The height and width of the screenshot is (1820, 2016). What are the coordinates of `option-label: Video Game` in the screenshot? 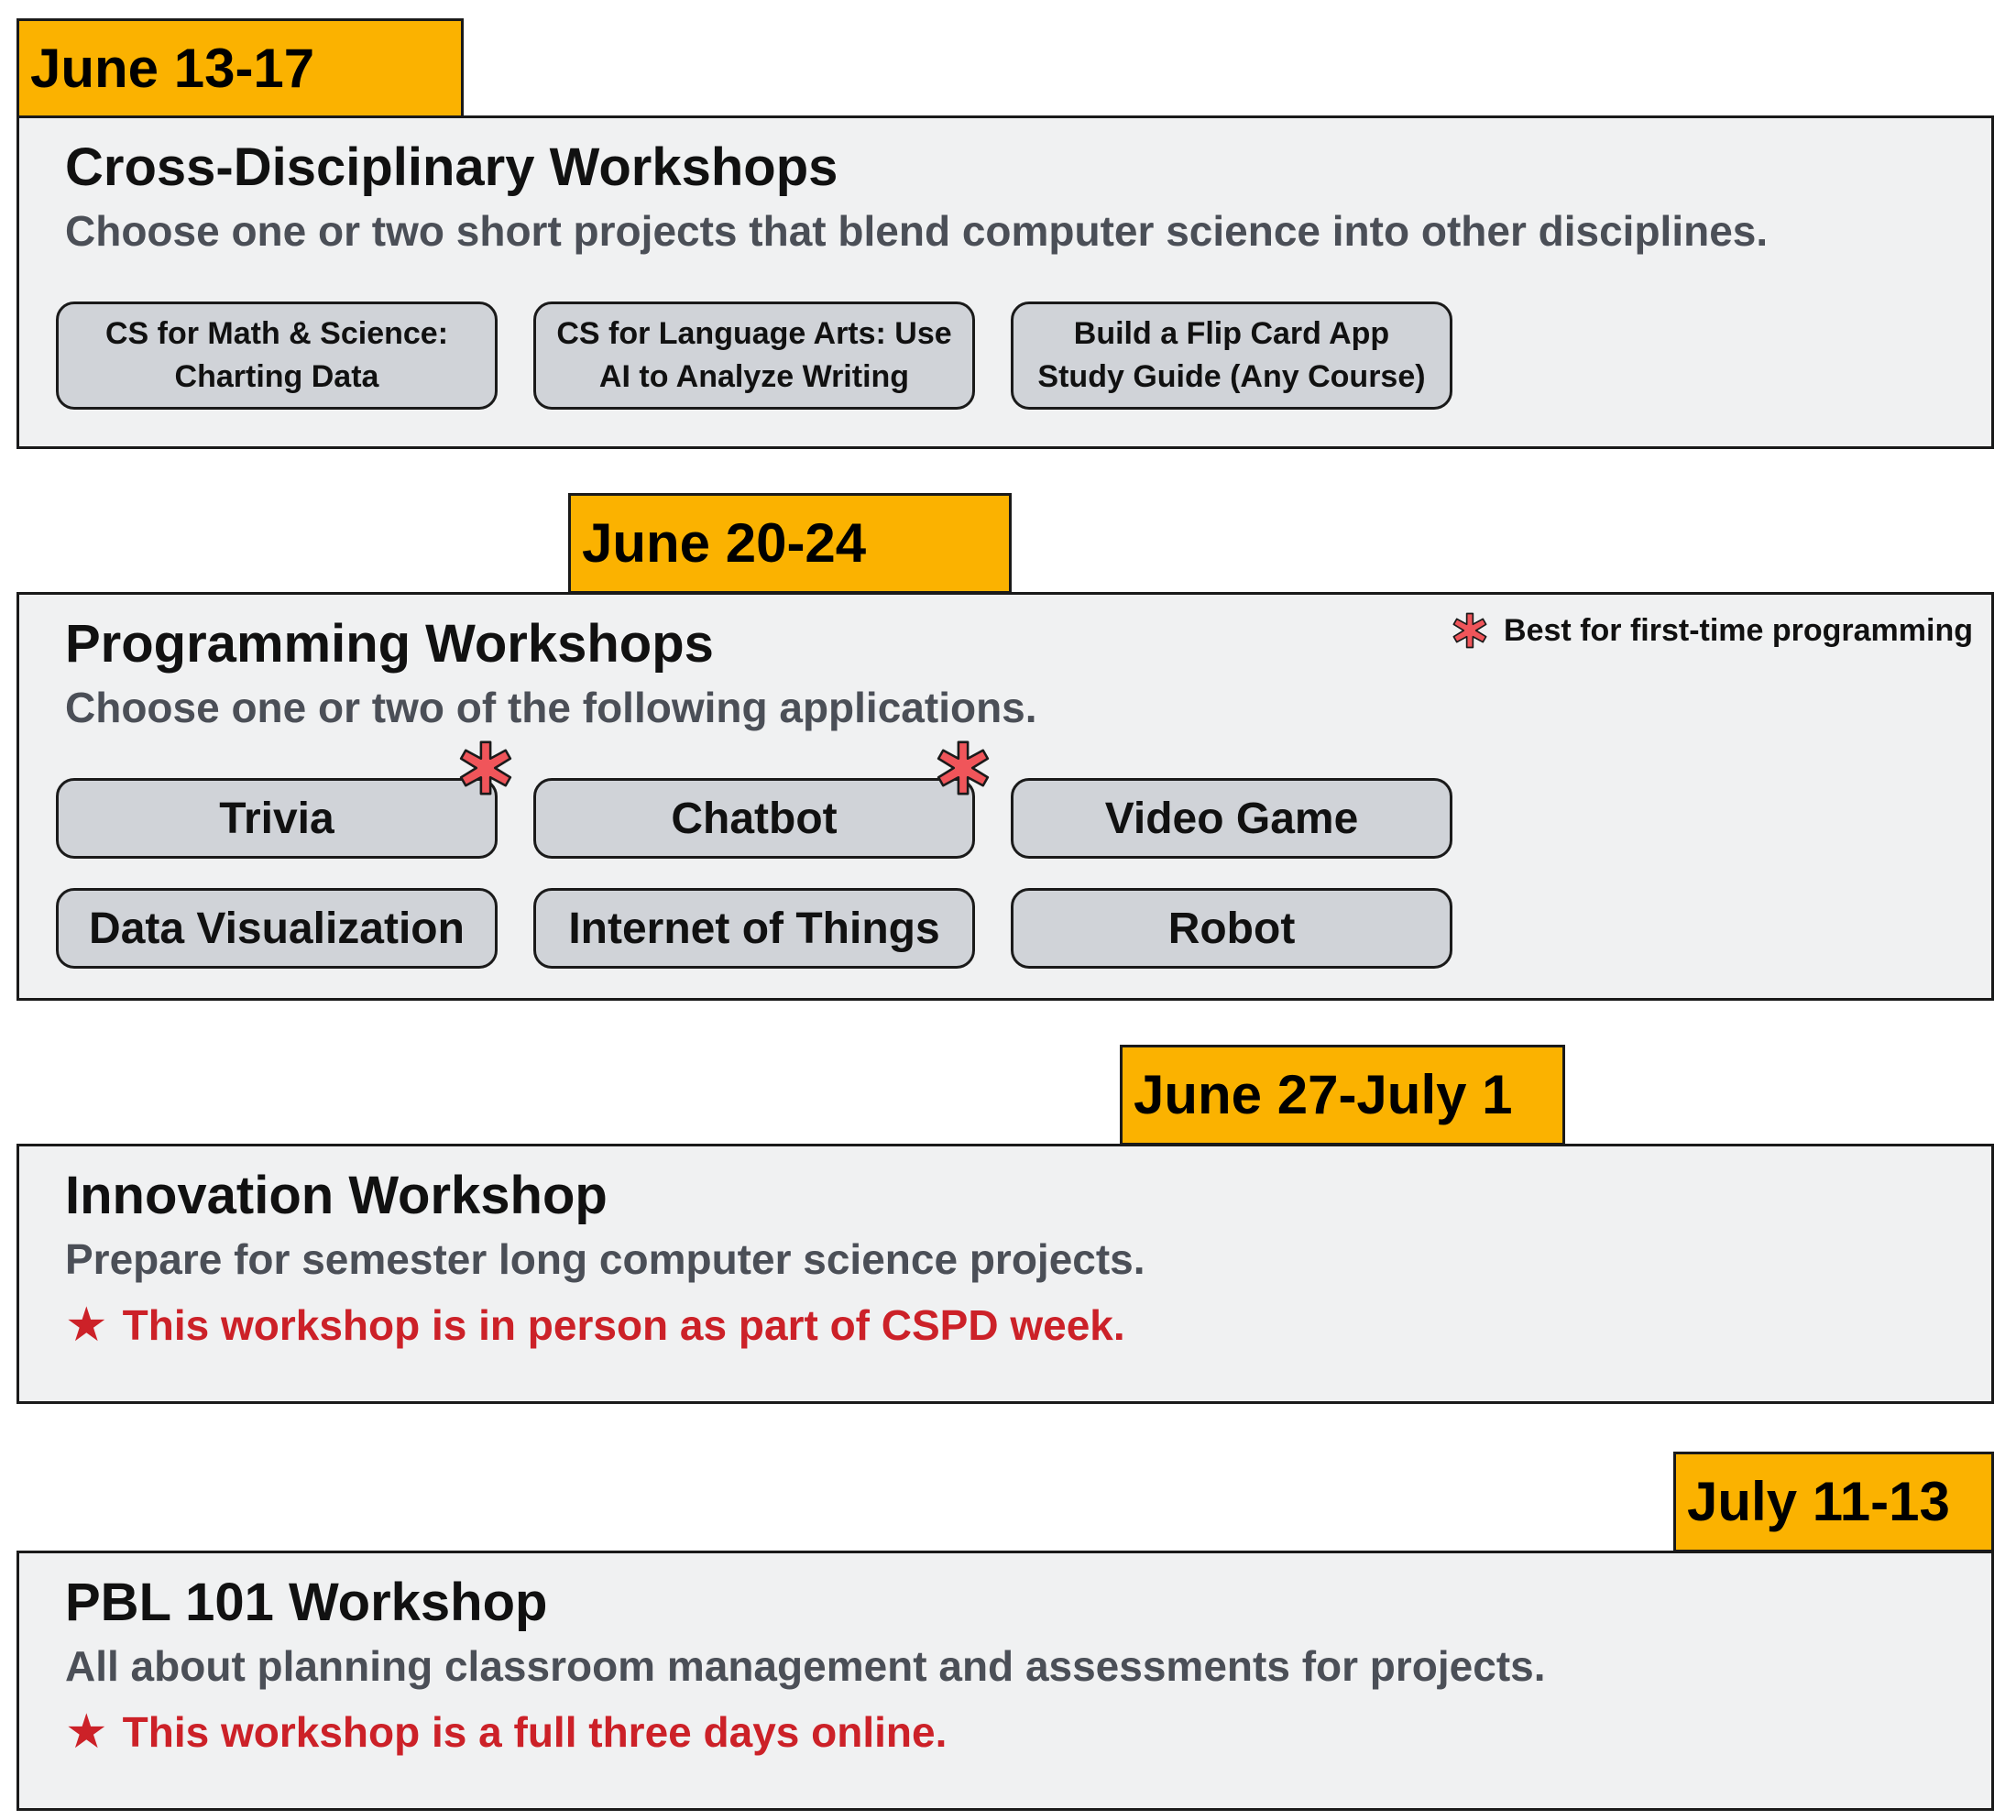 It's located at (1231, 818).